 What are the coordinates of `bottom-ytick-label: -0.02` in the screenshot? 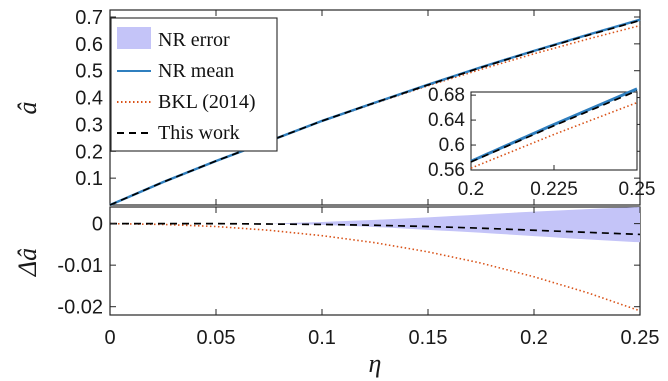 It's located at (80, 308).